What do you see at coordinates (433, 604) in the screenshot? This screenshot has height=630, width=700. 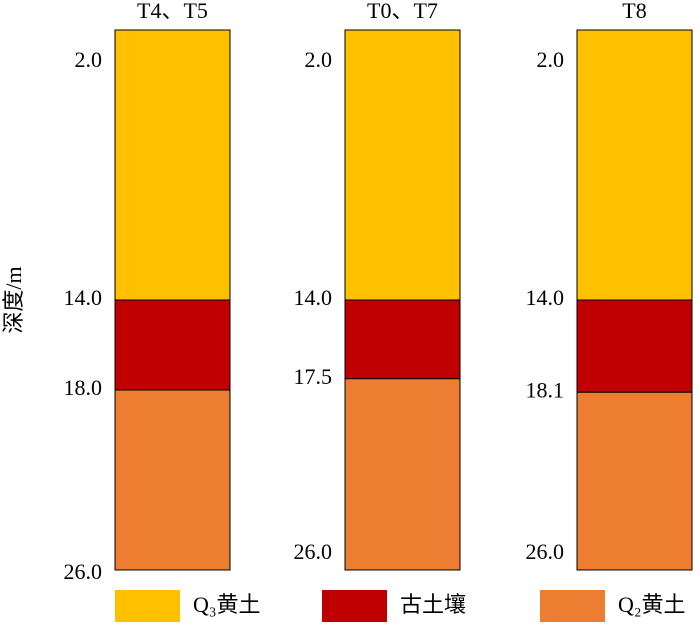 I see `legend-label: 古土壤` at bounding box center [433, 604].